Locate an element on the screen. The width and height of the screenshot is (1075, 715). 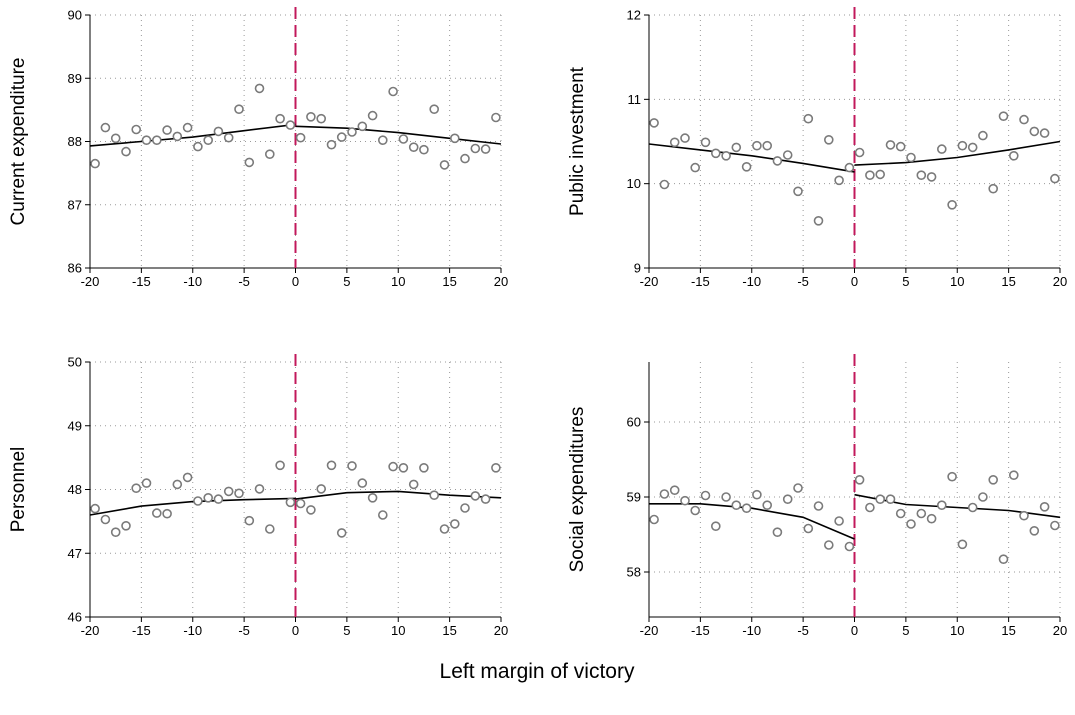
y-tick-label: 10 is located at coordinates (634, 183).